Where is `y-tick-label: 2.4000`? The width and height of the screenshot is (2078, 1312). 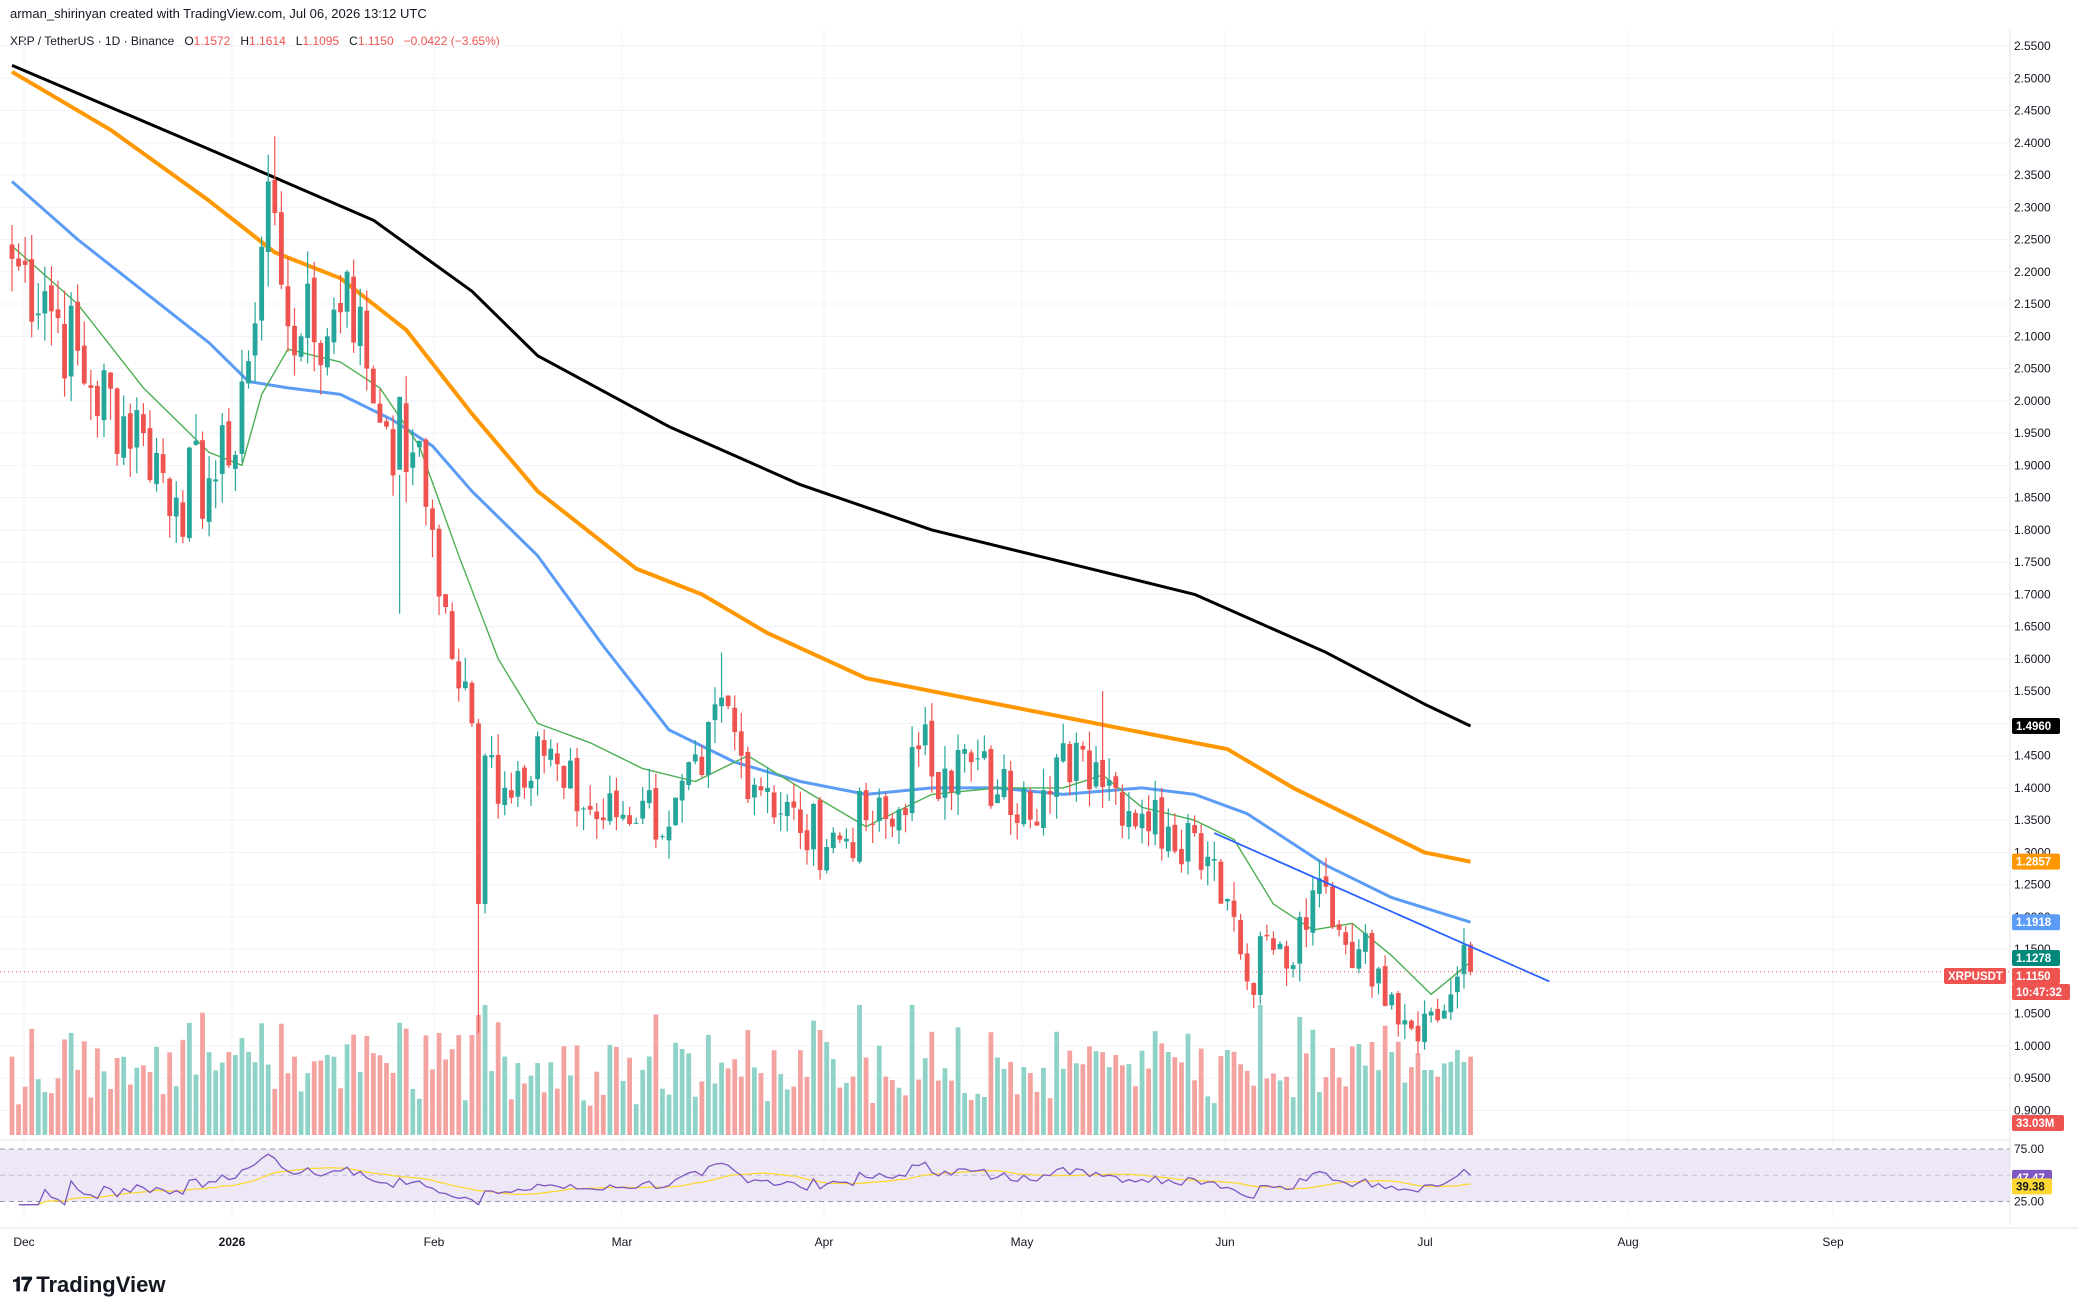
y-tick-label: 2.4000 is located at coordinates (2032, 143).